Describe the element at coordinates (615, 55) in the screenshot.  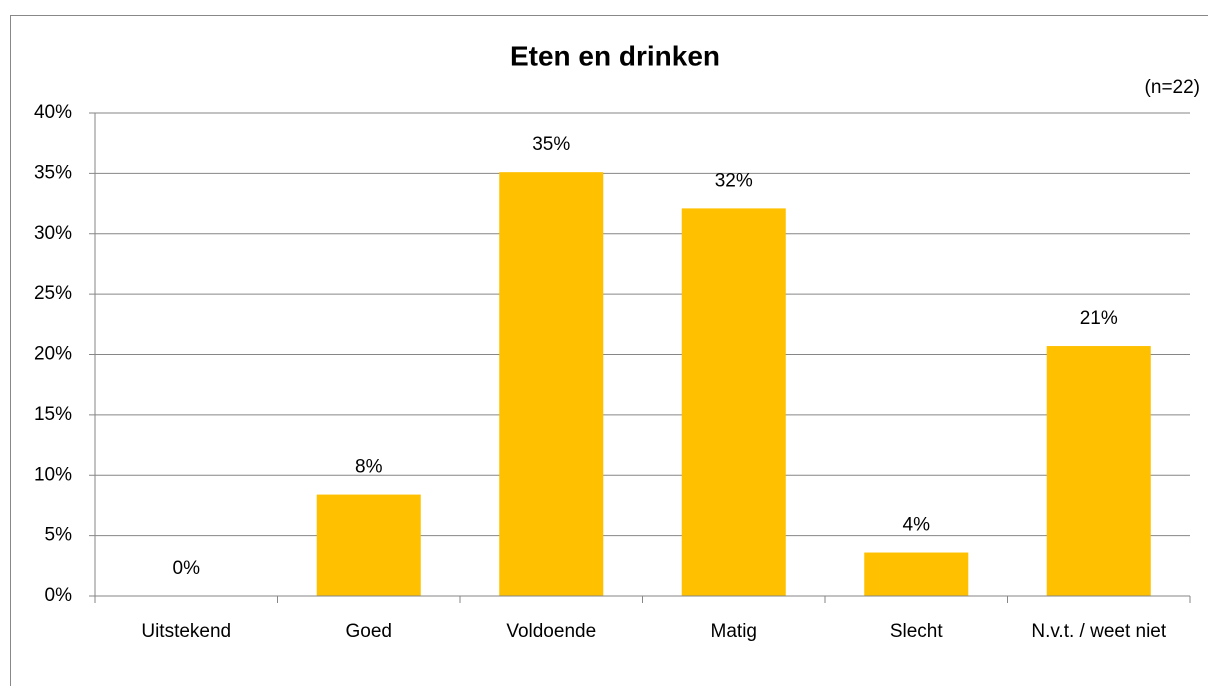
I see `chart-title: Eten en drinken` at that location.